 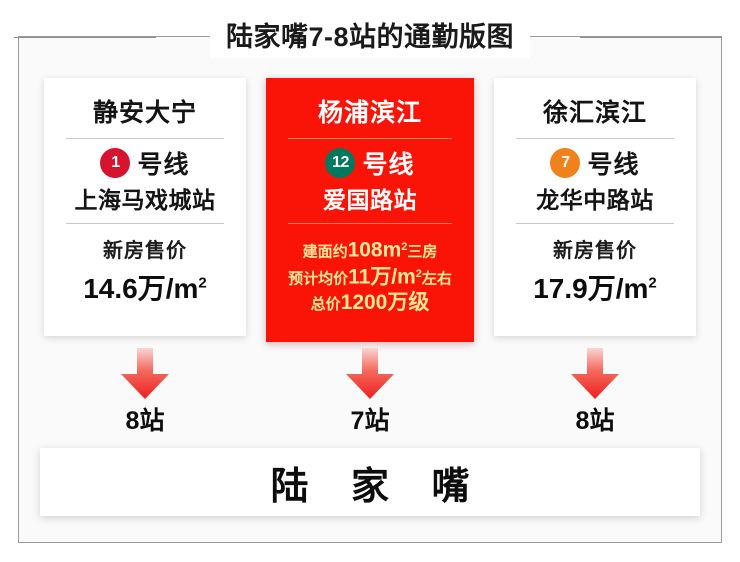 I want to click on hop-count: 7站, so click(x=370, y=421).